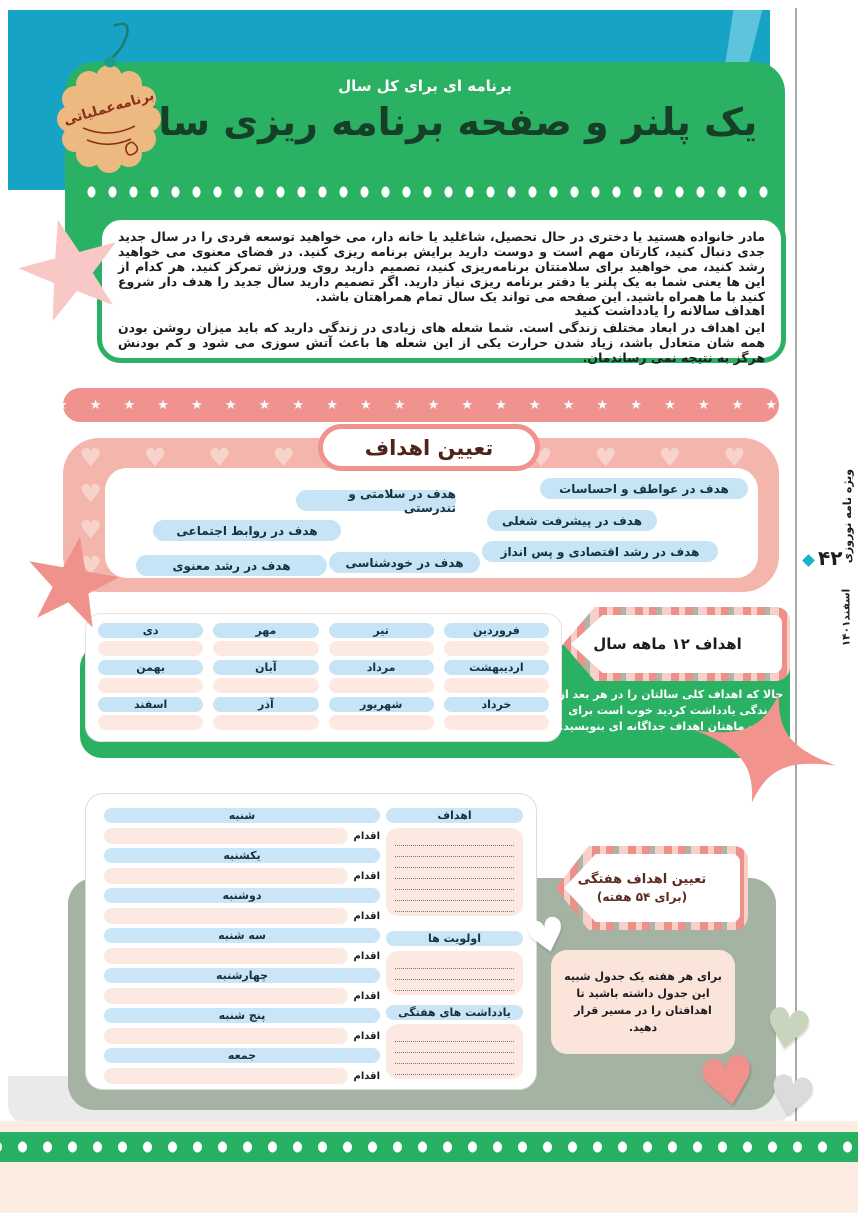 Image resolution: width=858 pixels, height=1220 pixels. Describe the element at coordinates (231, 565) in the screenshot. I see `goal-pill-spiritual: هدف در رشد معنوی` at that location.